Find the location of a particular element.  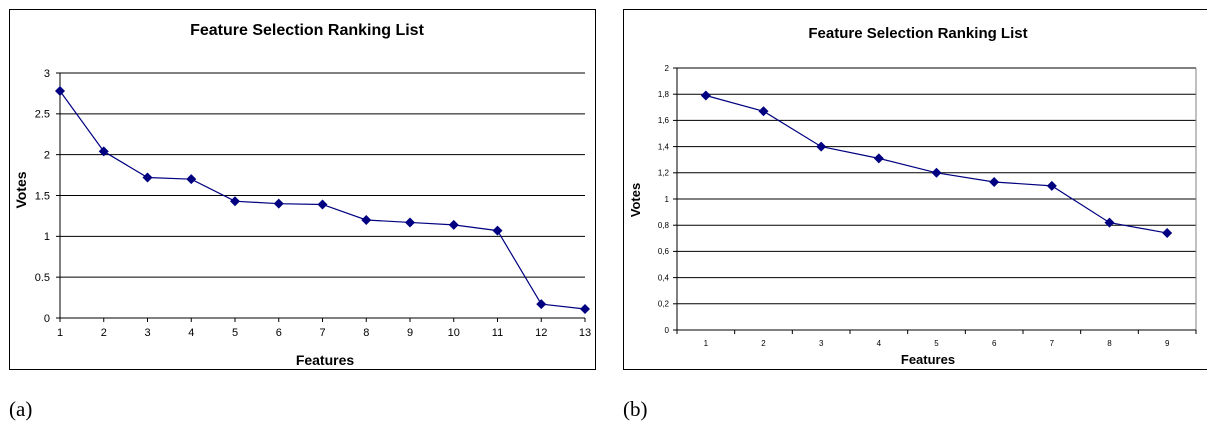

chart-b-x-tick-label: 2 is located at coordinates (763, 343).